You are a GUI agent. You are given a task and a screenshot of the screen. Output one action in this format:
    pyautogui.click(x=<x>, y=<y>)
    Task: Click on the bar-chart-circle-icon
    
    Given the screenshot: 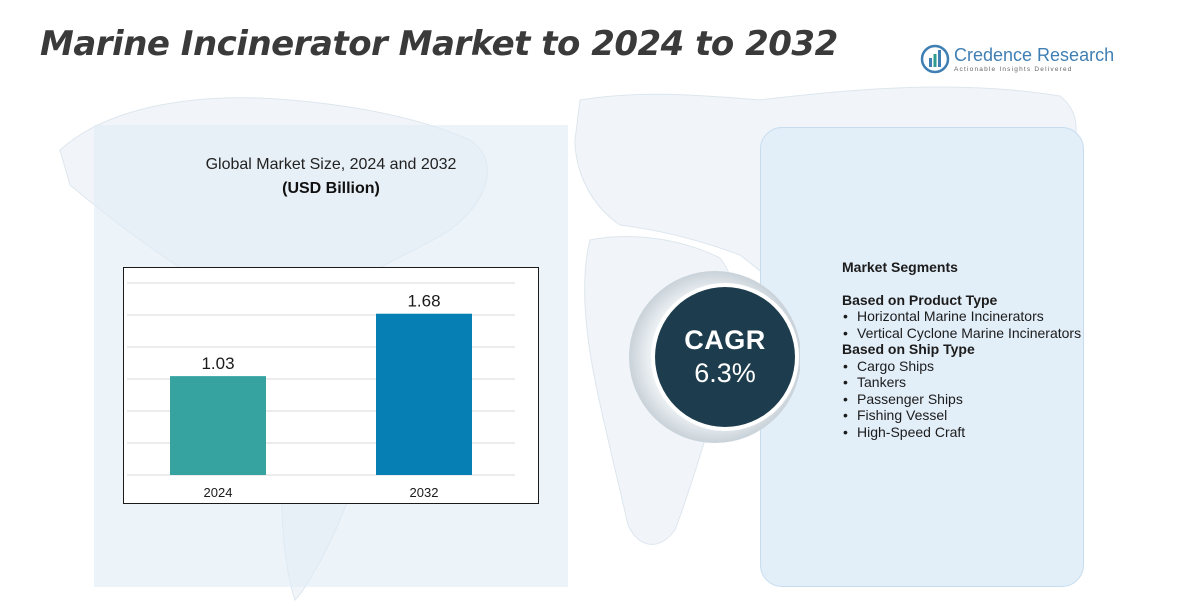 What is the action you would take?
    pyautogui.click(x=935, y=59)
    